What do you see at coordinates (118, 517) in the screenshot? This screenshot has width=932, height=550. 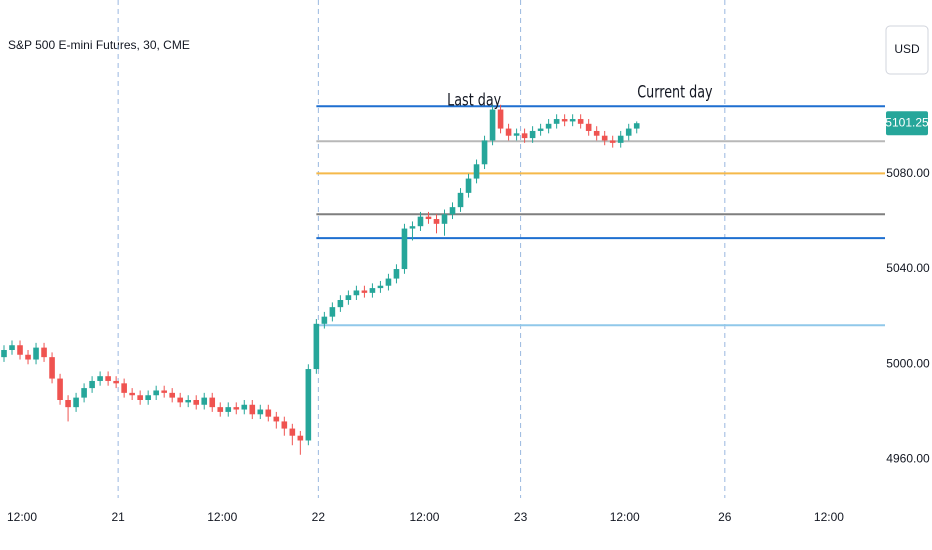 I see `x-tick-label: 21` at bounding box center [118, 517].